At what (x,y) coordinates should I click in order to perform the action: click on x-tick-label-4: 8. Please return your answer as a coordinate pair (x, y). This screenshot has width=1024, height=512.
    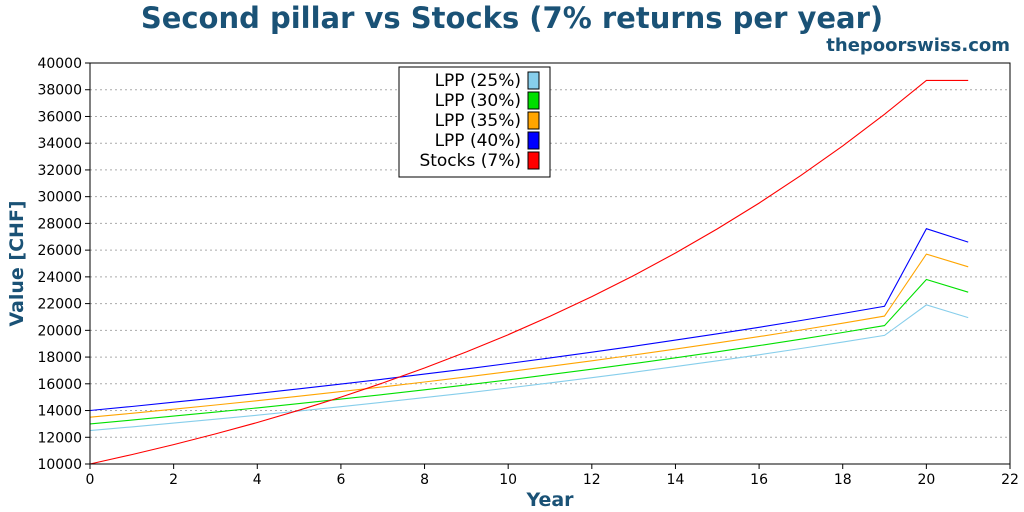
    Looking at the image, I should click on (424, 480).